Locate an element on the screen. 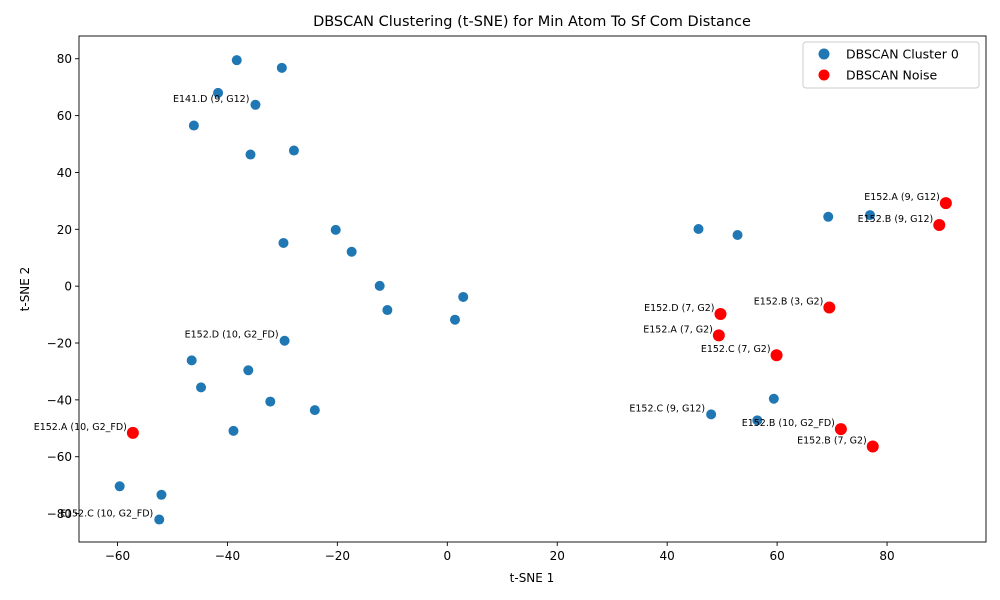 The width and height of the screenshot is (1000, 600). point-annotation: E152.B (3, G2) is located at coordinates (789, 301).